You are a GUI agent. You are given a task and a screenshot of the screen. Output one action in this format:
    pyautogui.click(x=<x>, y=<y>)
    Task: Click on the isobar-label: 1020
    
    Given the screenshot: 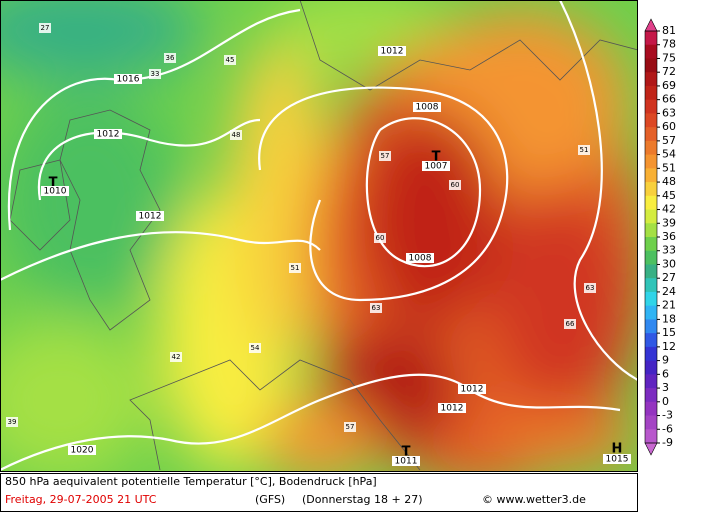 What is the action you would take?
    pyautogui.click(x=82, y=451)
    